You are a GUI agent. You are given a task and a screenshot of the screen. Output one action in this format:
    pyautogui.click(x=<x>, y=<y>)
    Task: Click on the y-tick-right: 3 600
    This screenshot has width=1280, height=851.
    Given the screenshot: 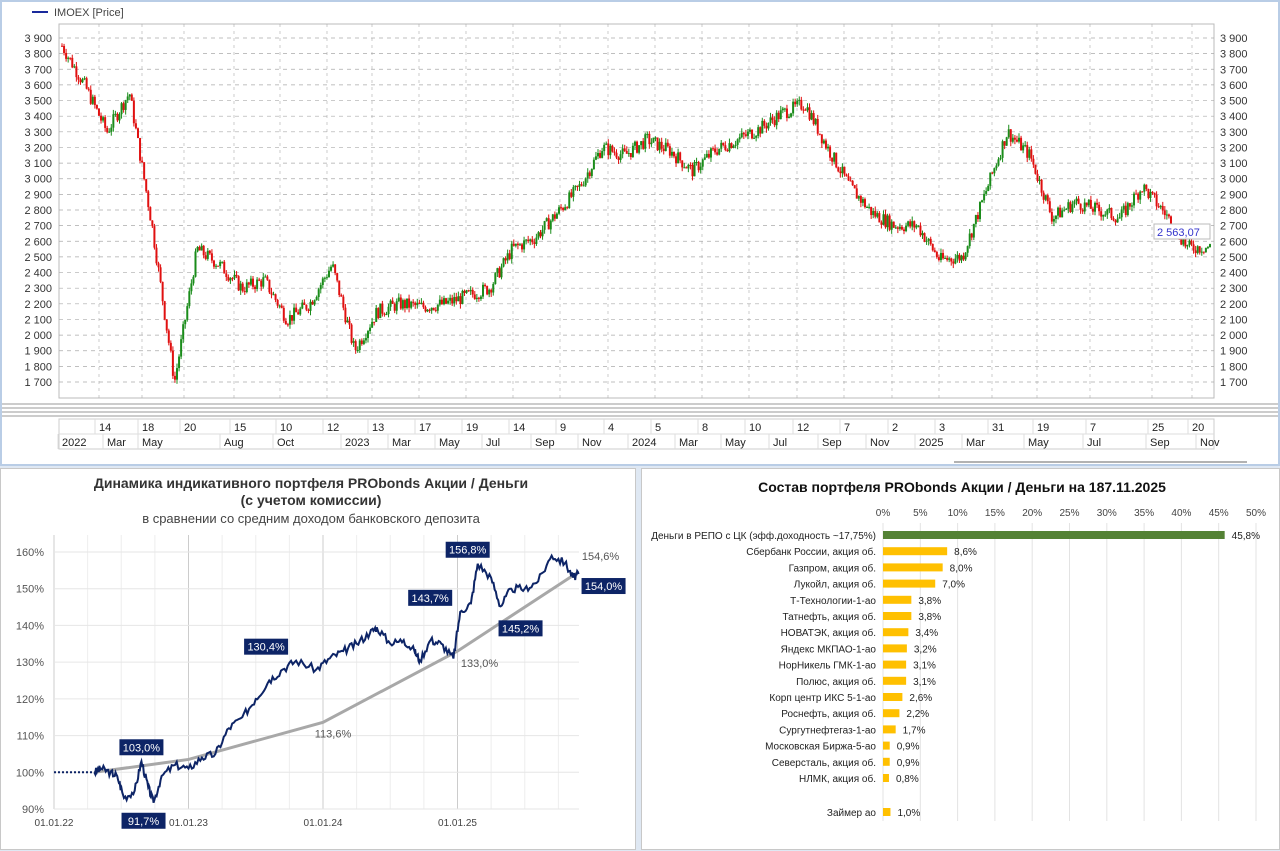 What is the action you would take?
    pyautogui.click(x=1234, y=86)
    